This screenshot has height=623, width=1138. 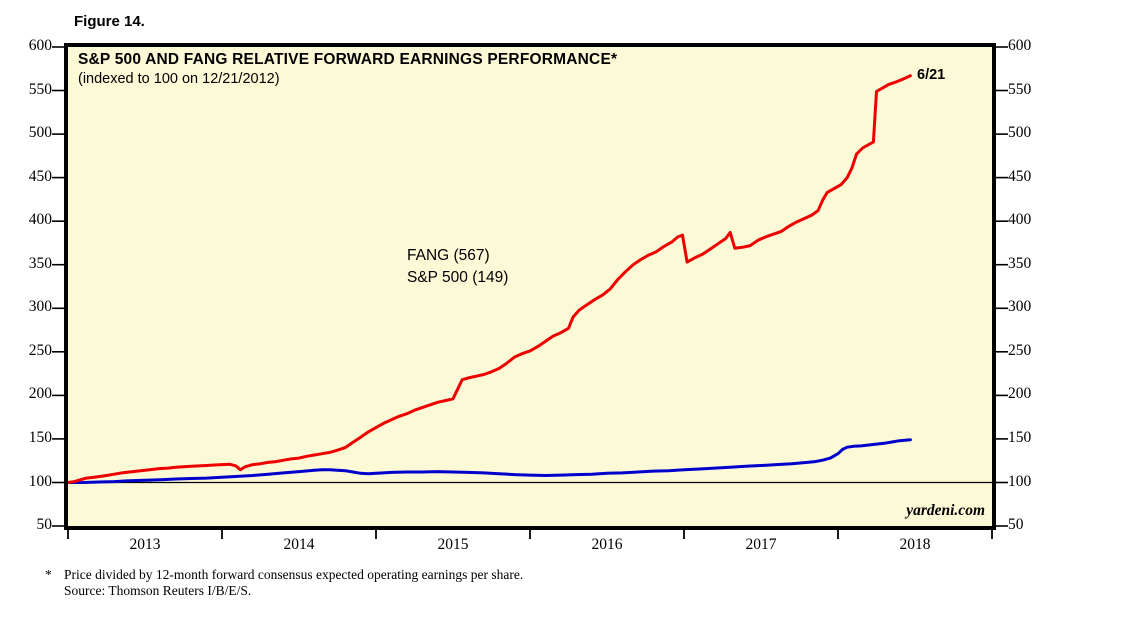 What do you see at coordinates (48, 574) in the screenshot?
I see `footnote-marker: *` at bounding box center [48, 574].